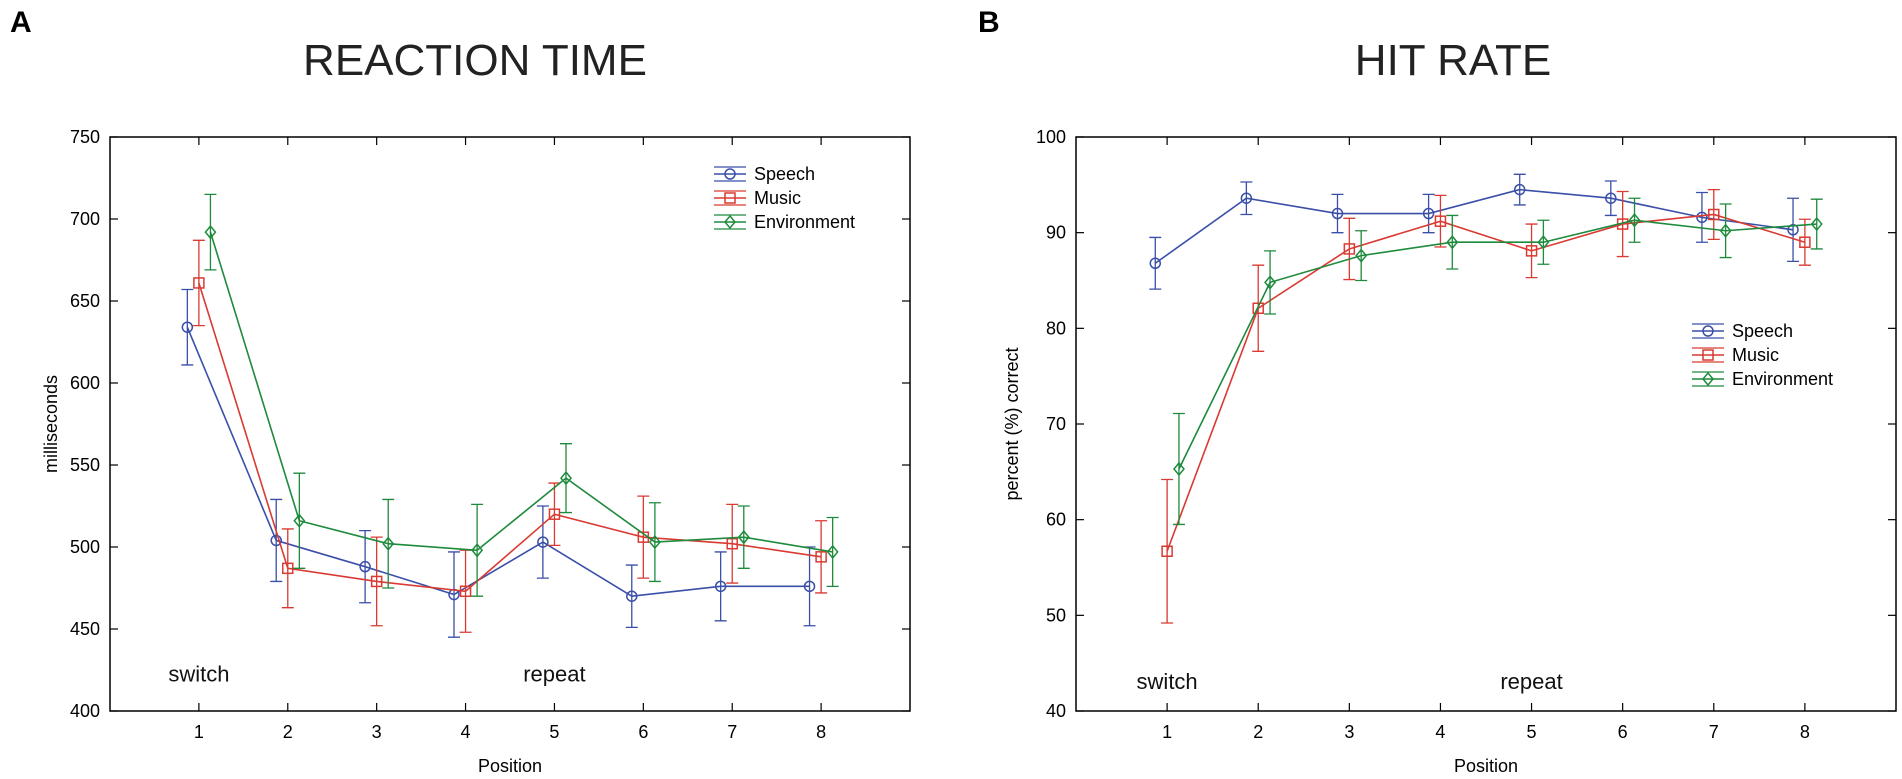 This screenshot has width=1902, height=779. What do you see at coordinates (51, 424) in the screenshot?
I see `y-axis-label: milliseconds` at bounding box center [51, 424].